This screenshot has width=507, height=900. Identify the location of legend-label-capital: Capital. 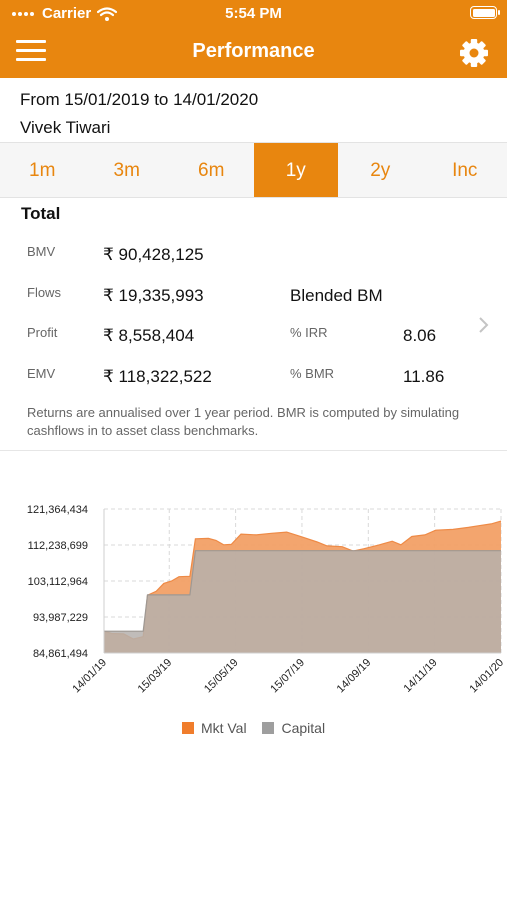
(303, 728).